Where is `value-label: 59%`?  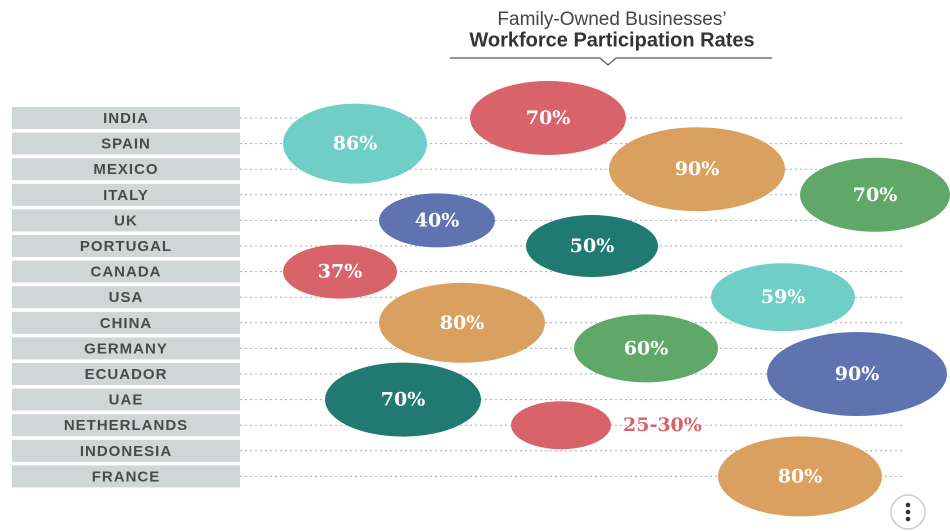 value-label: 59% is located at coordinates (783, 297).